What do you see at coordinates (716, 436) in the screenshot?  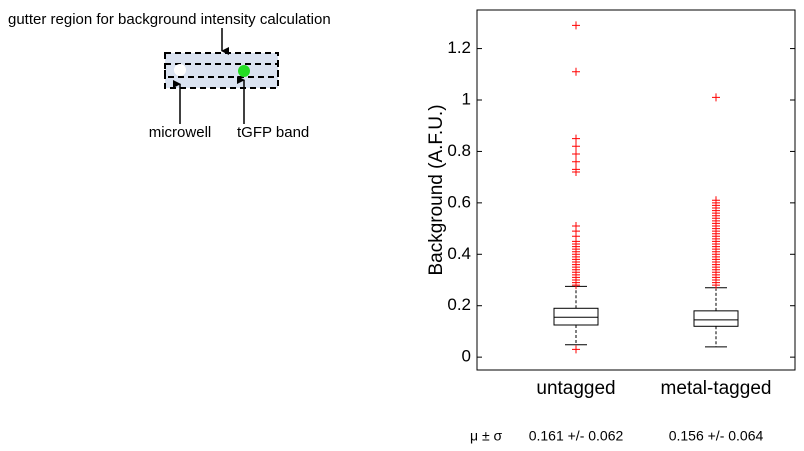 I see `stats-value: 0.156 +/- 0.064` at bounding box center [716, 436].